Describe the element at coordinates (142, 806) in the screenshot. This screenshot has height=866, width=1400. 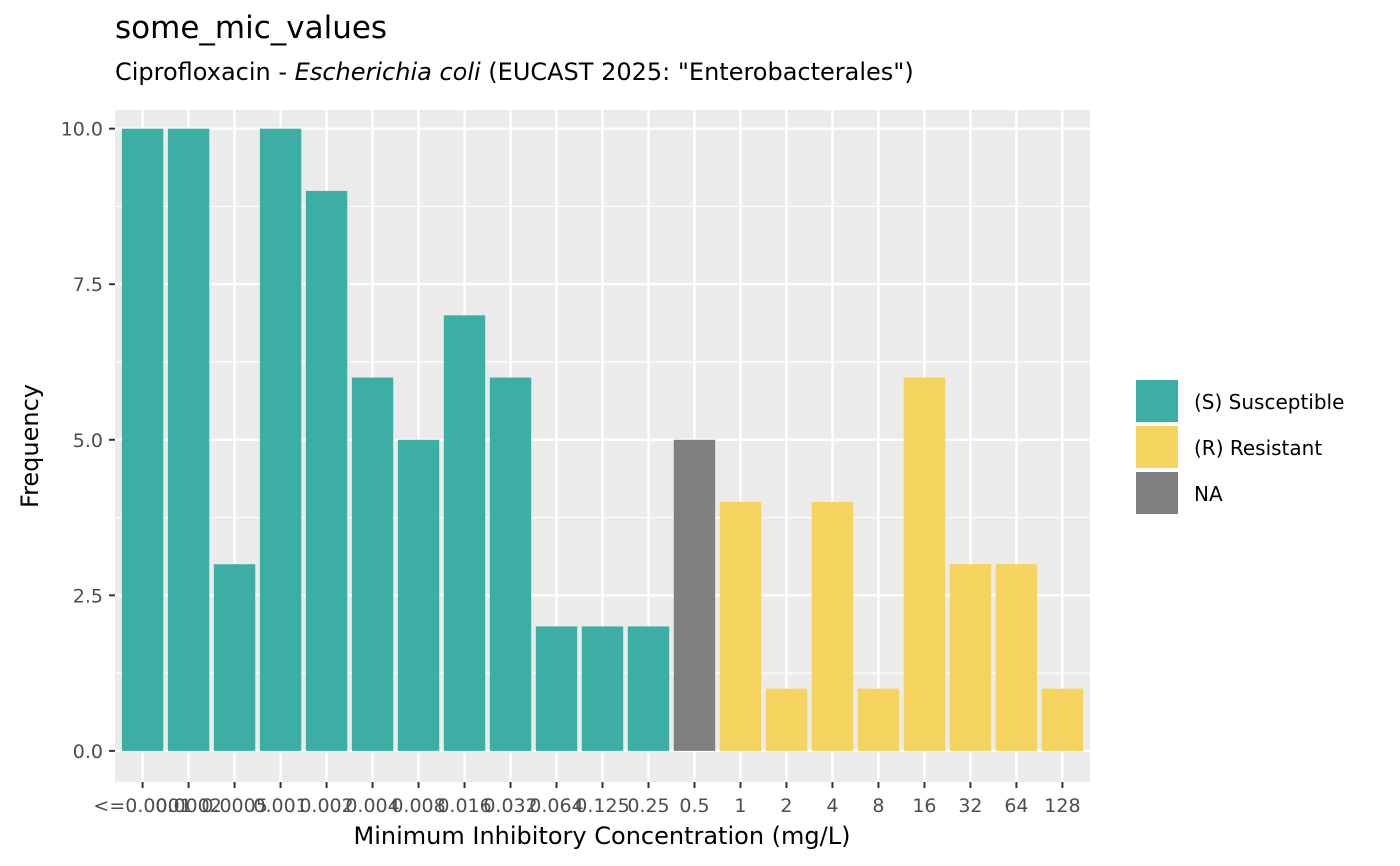
I see `x-tick-label: <=0.0001` at that location.